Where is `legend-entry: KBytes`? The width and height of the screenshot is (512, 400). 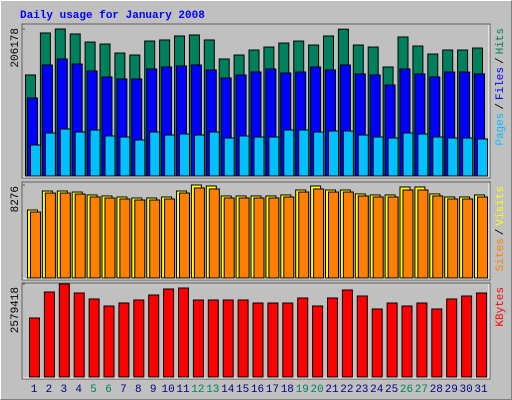 legend-entry: KBytes is located at coordinates (501, 307).